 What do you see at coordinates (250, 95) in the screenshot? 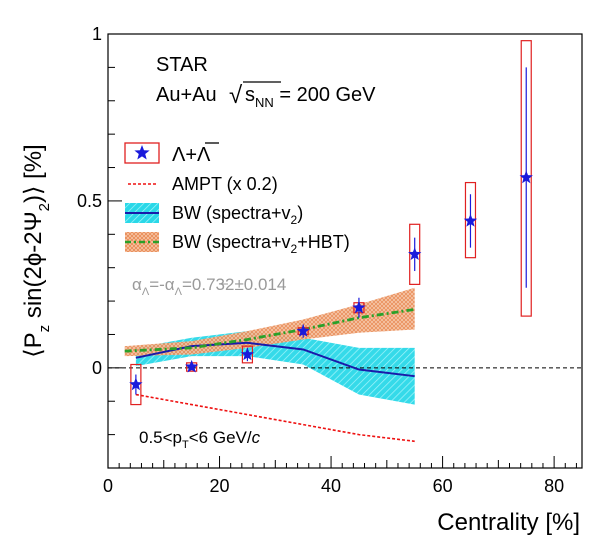
I see `sqrt-s: s` at bounding box center [250, 95].